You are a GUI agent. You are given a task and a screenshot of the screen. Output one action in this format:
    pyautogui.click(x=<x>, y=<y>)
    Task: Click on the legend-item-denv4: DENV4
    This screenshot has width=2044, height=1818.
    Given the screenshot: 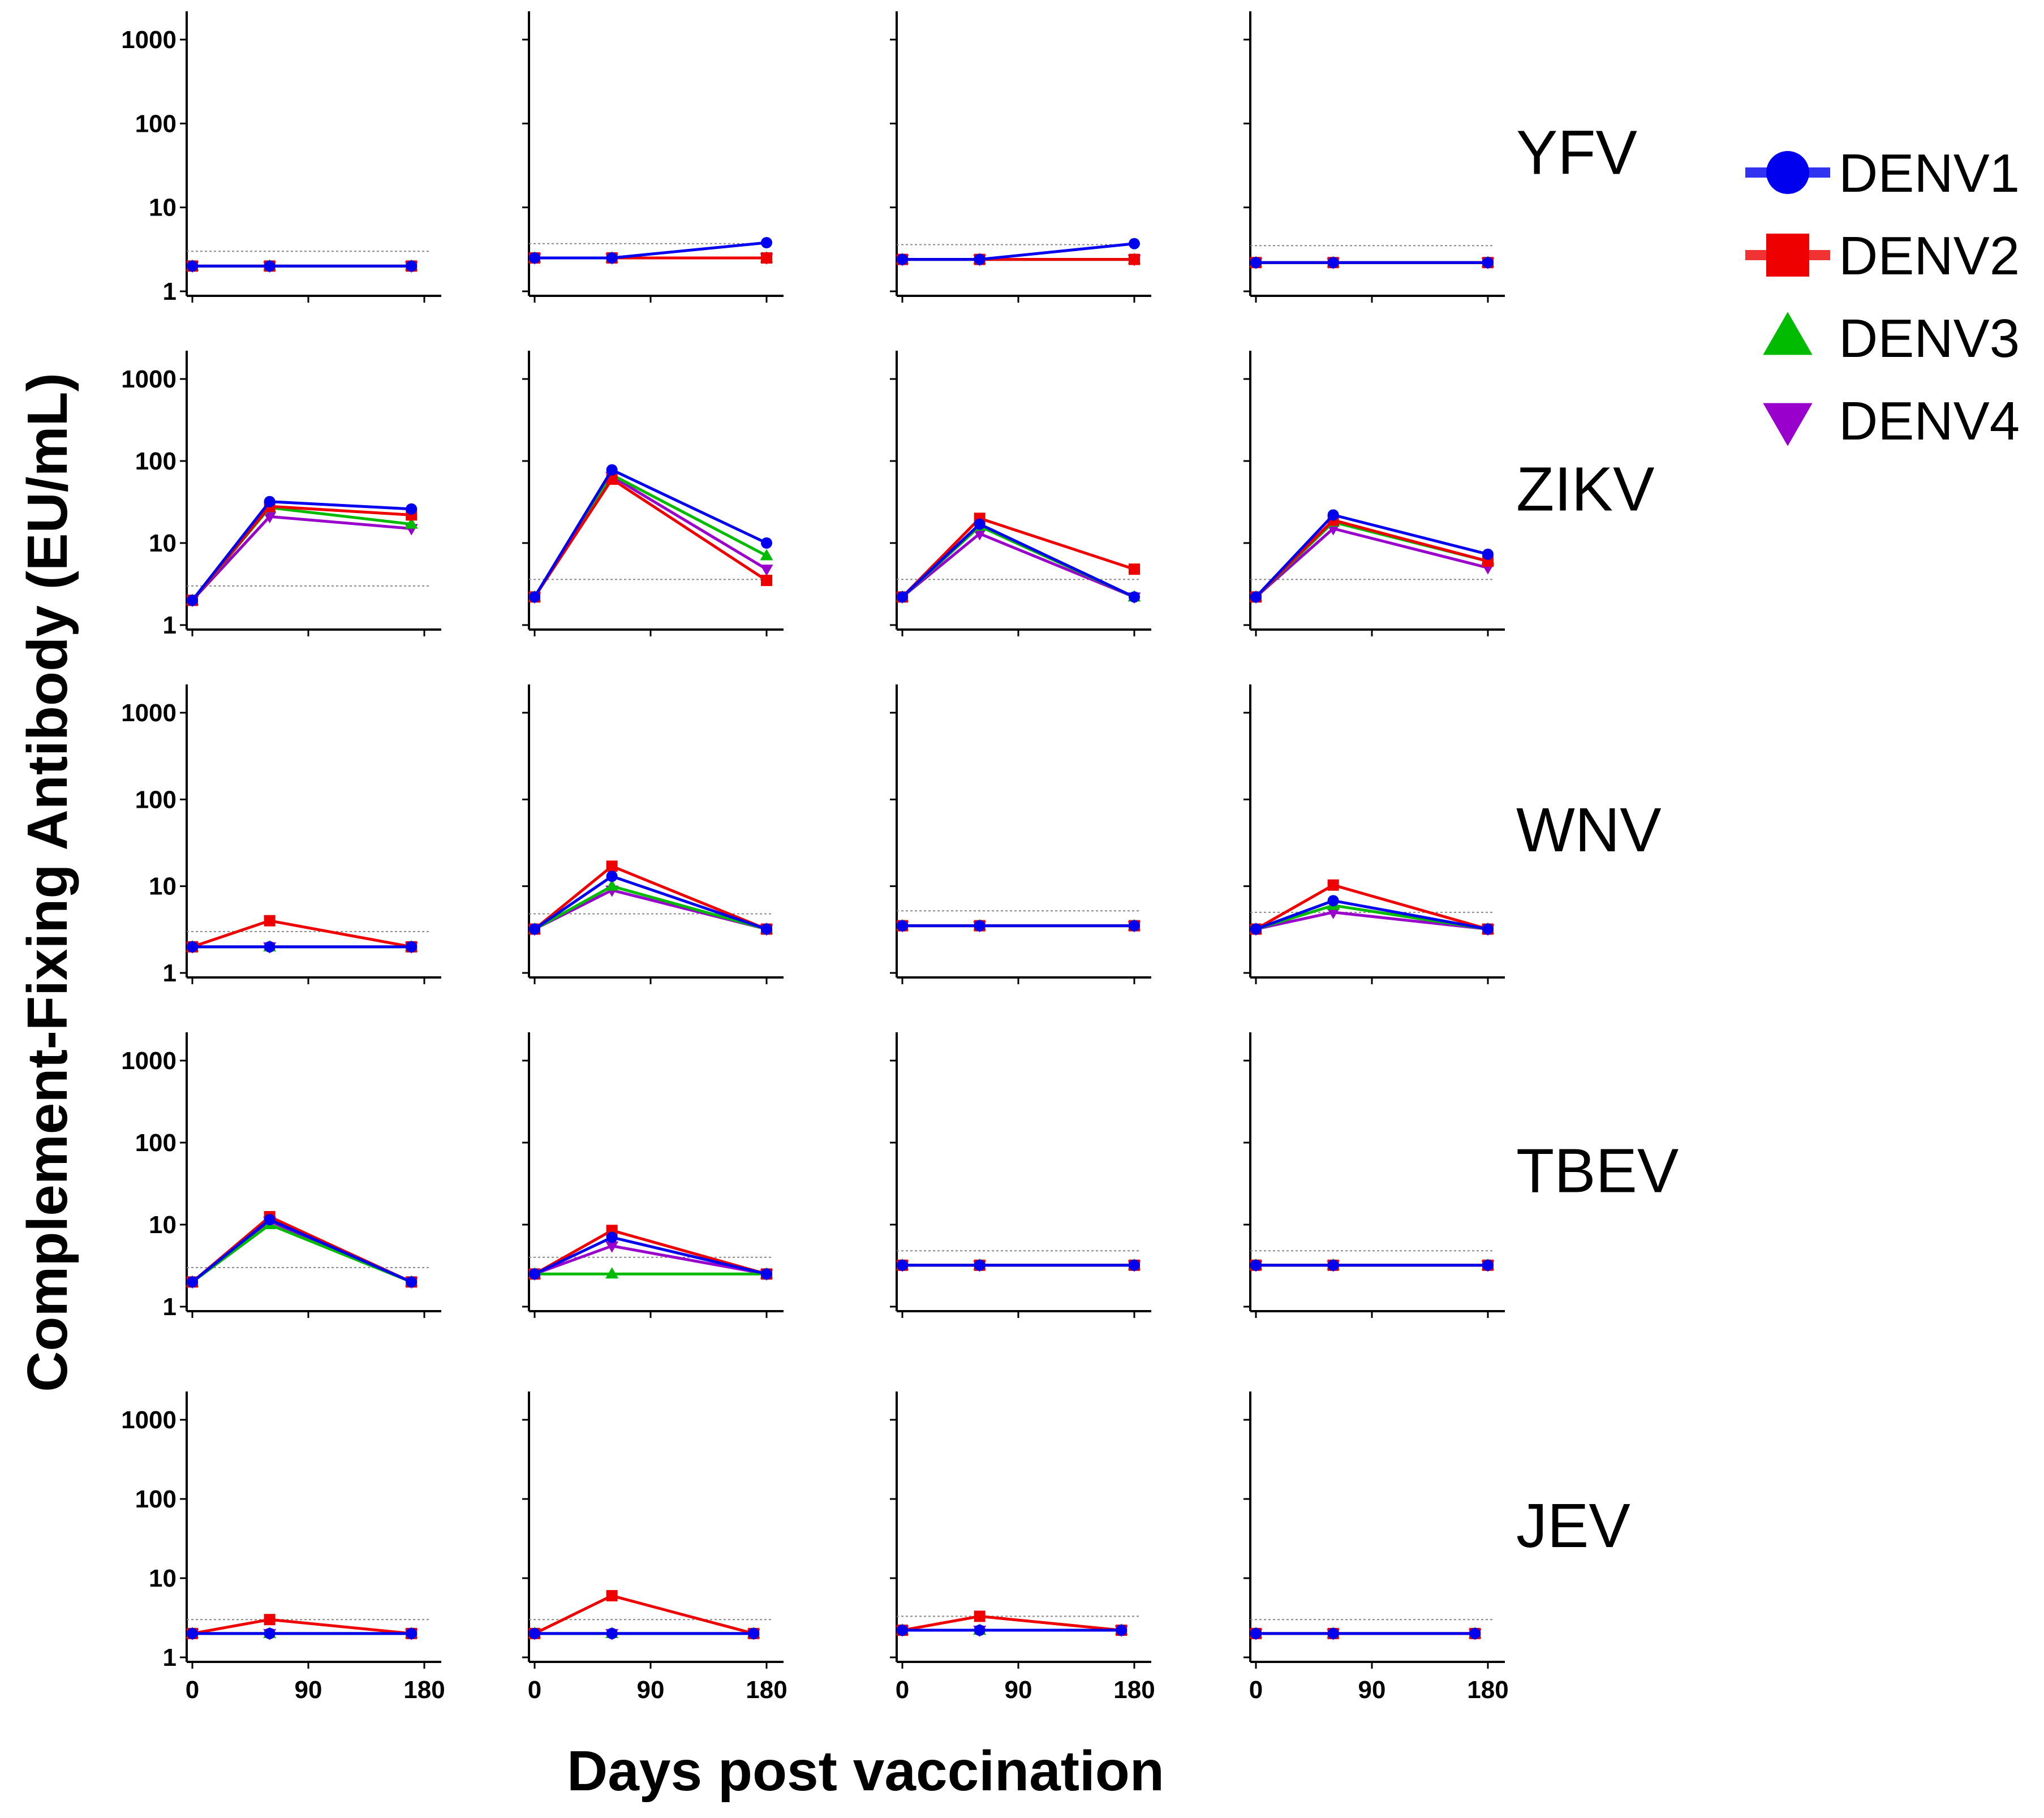 What is the action you would take?
    pyautogui.click(x=1891, y=421)
    